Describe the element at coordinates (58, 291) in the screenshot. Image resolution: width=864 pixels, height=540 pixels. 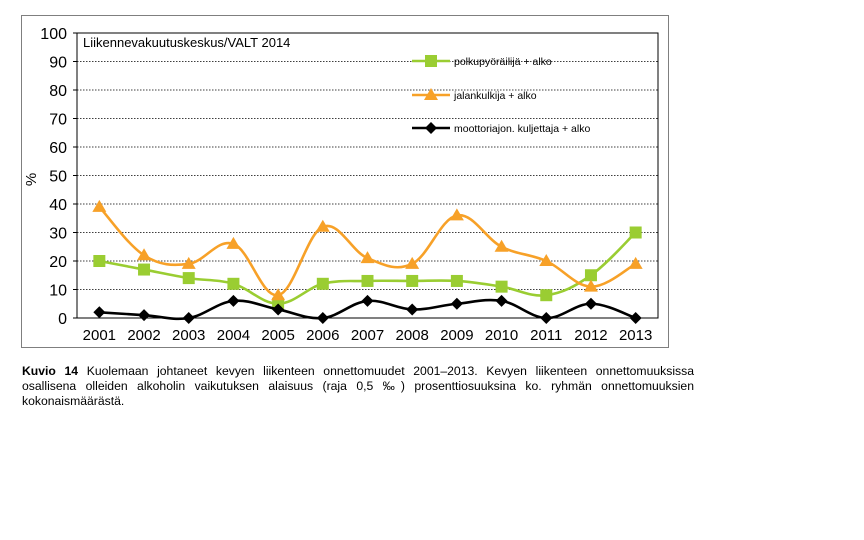
I see `y-tick-label: 10` at that location.